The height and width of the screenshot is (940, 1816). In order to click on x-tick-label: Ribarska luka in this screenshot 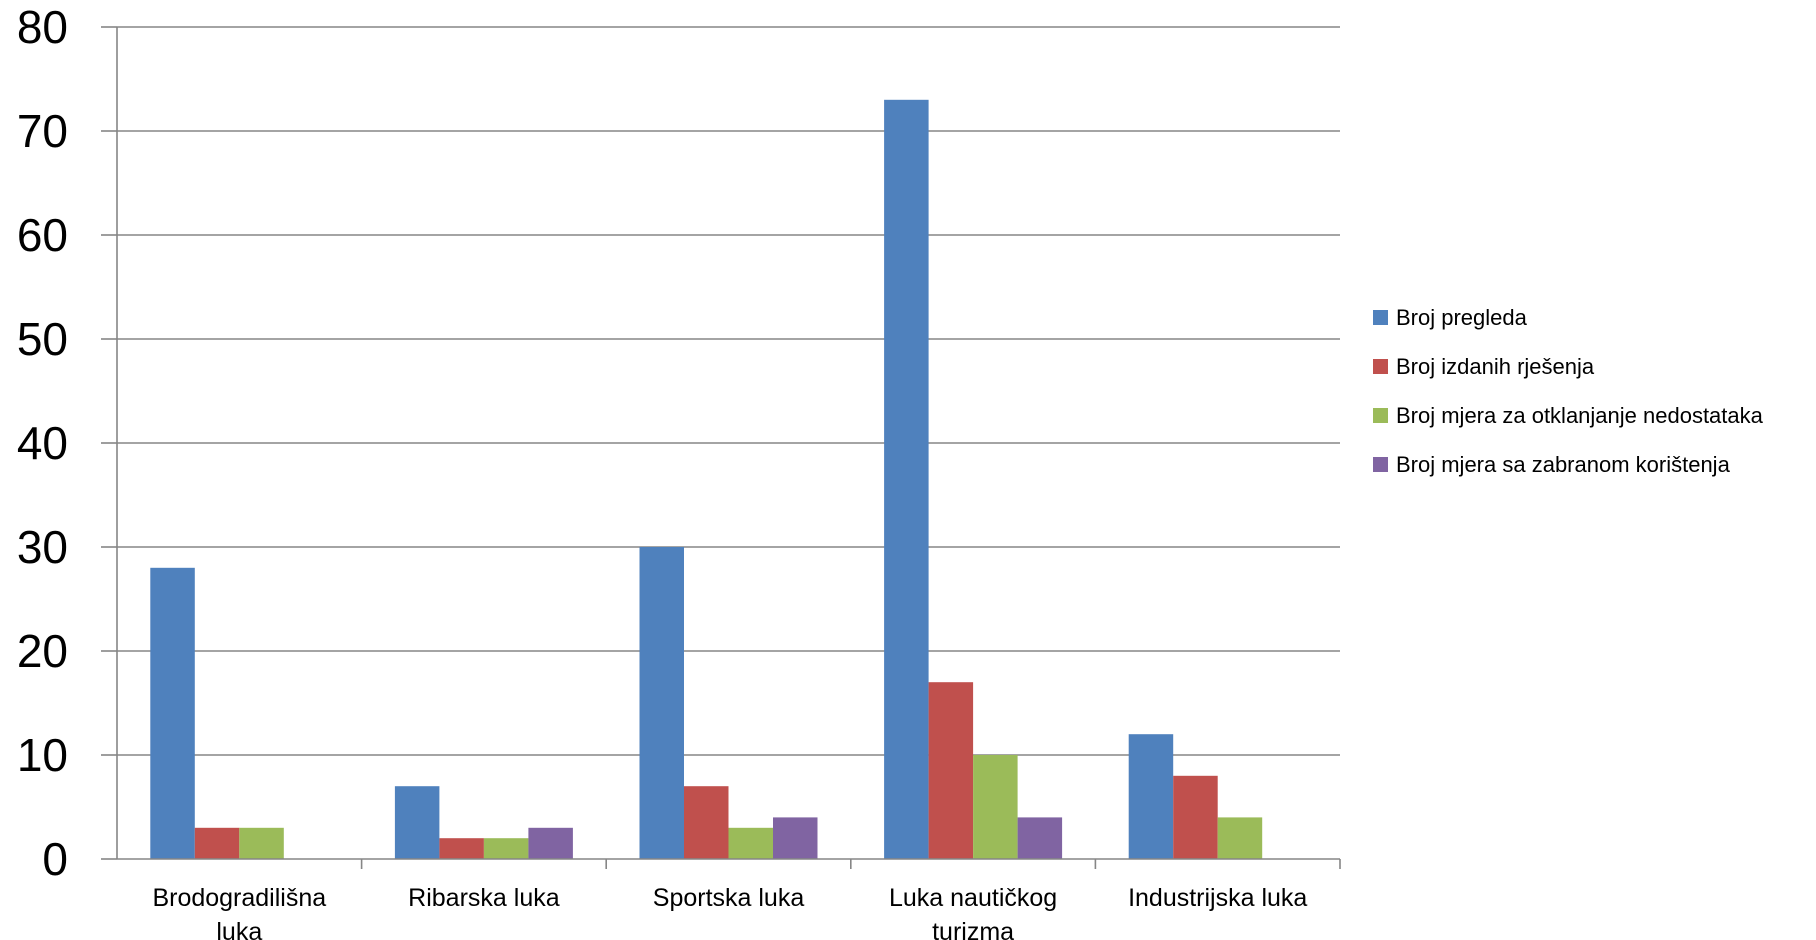, I will do `click(484, 898)`.